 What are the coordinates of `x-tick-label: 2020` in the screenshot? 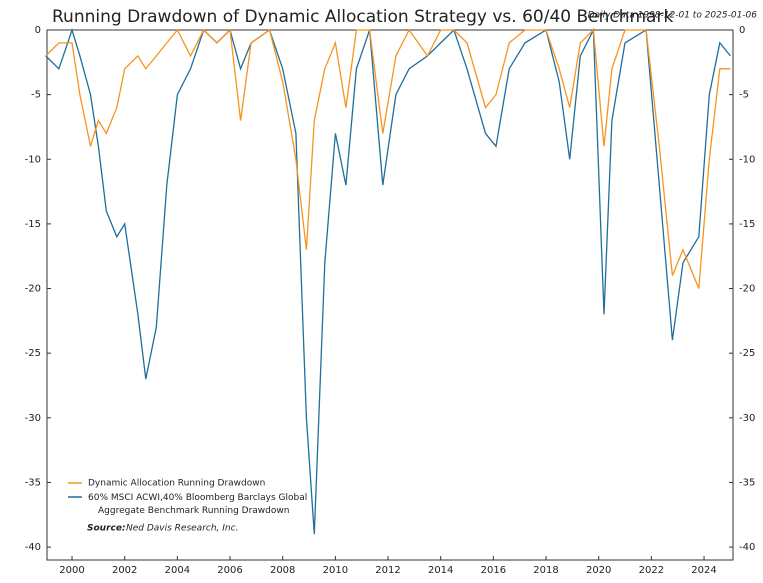 It's located at (598, 570).